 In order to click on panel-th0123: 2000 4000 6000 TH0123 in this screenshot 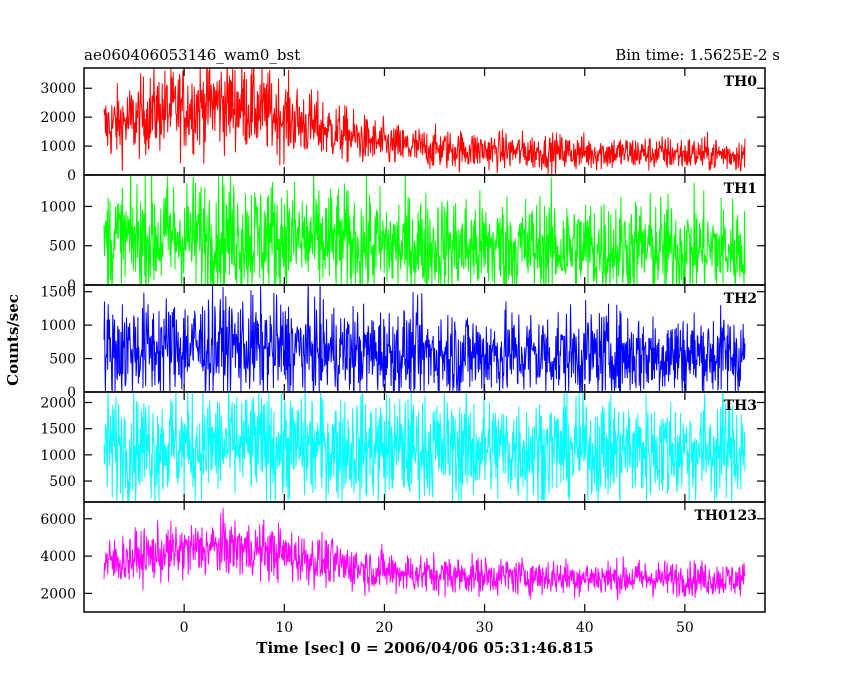, I will do `click(403, 557)`.